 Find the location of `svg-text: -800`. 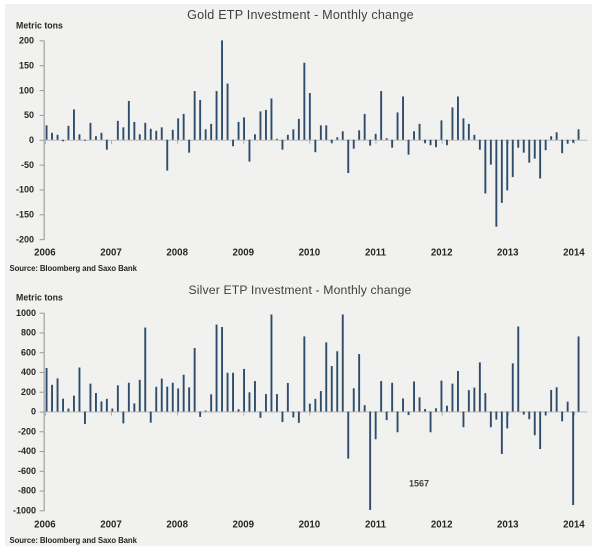

svg-text: -800 is located at coordinates (27, 491).